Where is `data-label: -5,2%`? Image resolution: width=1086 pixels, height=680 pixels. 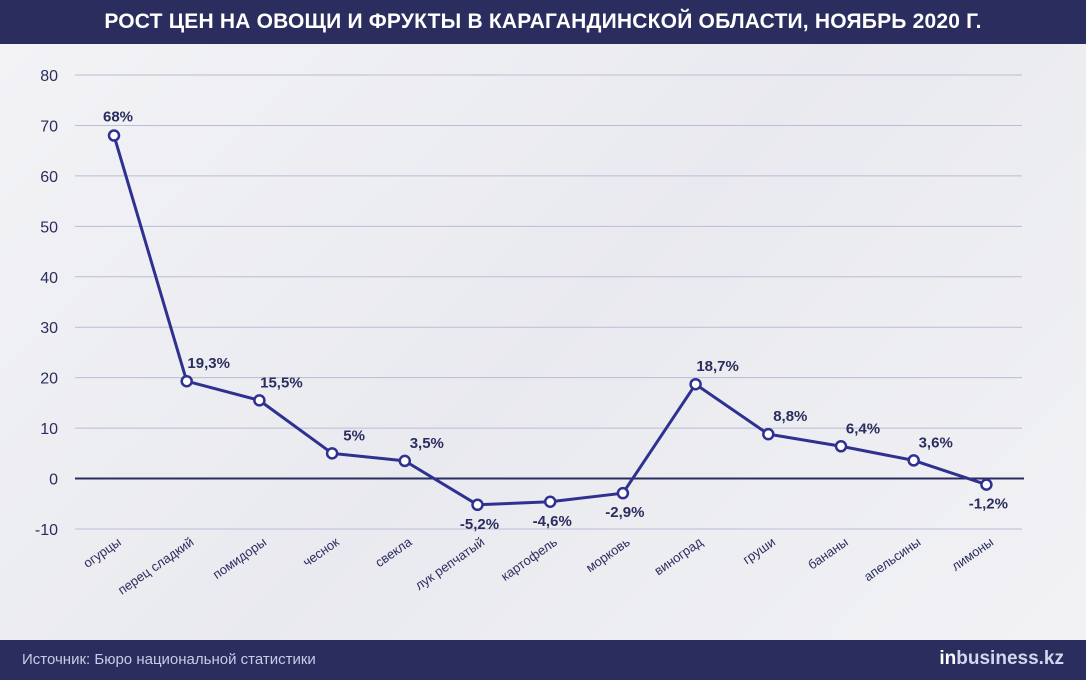
data-label: -5,2% is located at coordinates (479, 524).